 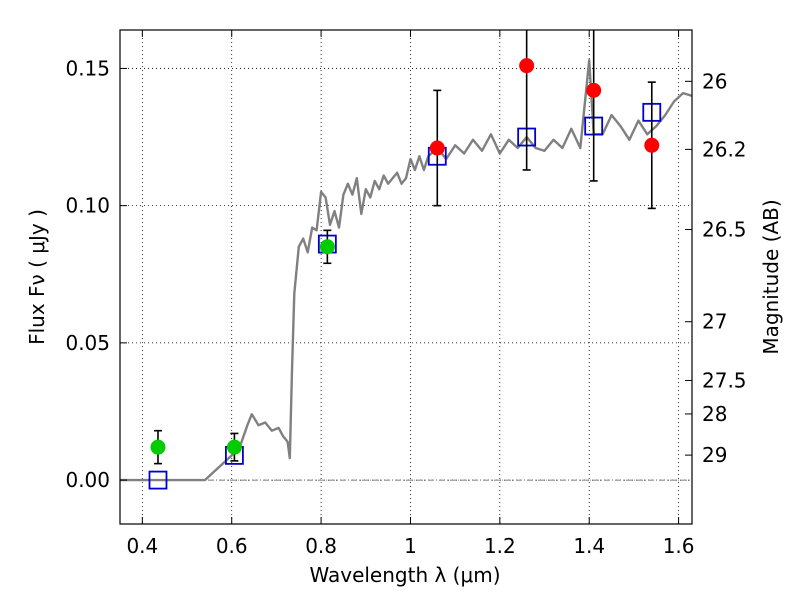 What do you see at coordinates (87, 68) in the screenshot?
I see `y-tick-label: 0.15` at bounding box center [87, 68].